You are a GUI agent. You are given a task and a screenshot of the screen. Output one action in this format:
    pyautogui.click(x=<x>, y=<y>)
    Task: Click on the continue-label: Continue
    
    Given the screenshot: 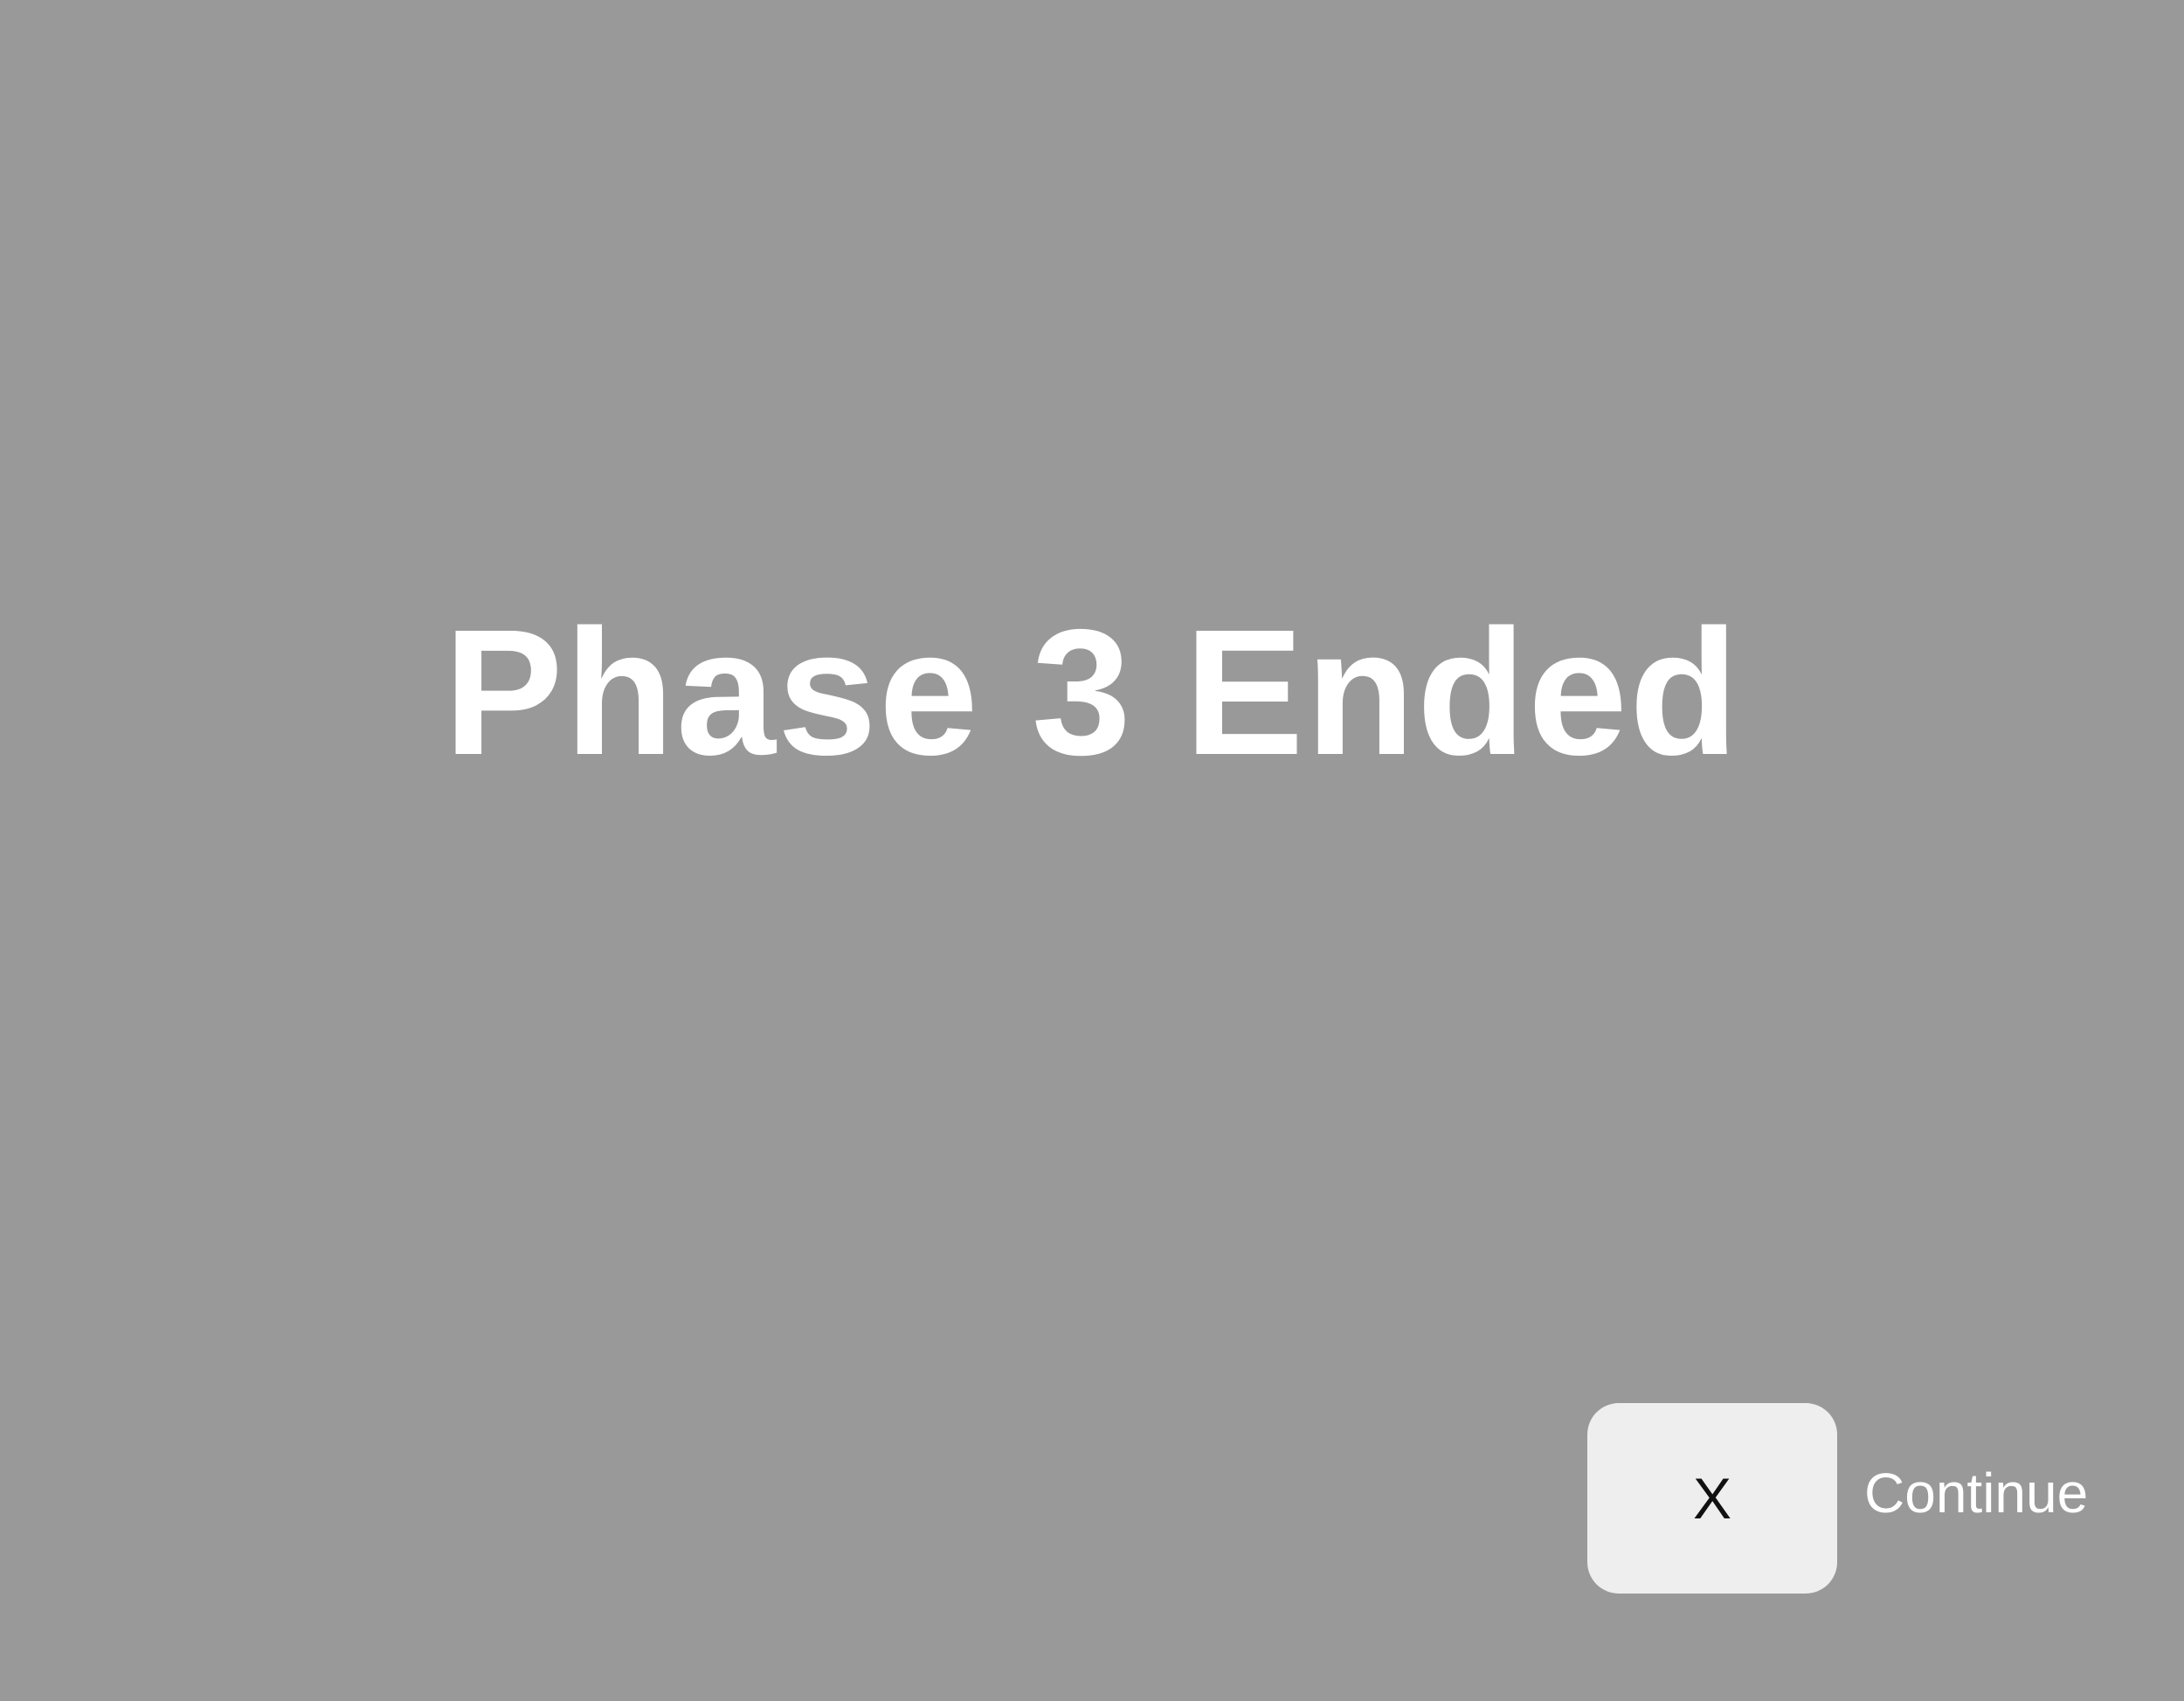 What is the action you would take?
    pyautogui.click(x=1976, y=1494)
    